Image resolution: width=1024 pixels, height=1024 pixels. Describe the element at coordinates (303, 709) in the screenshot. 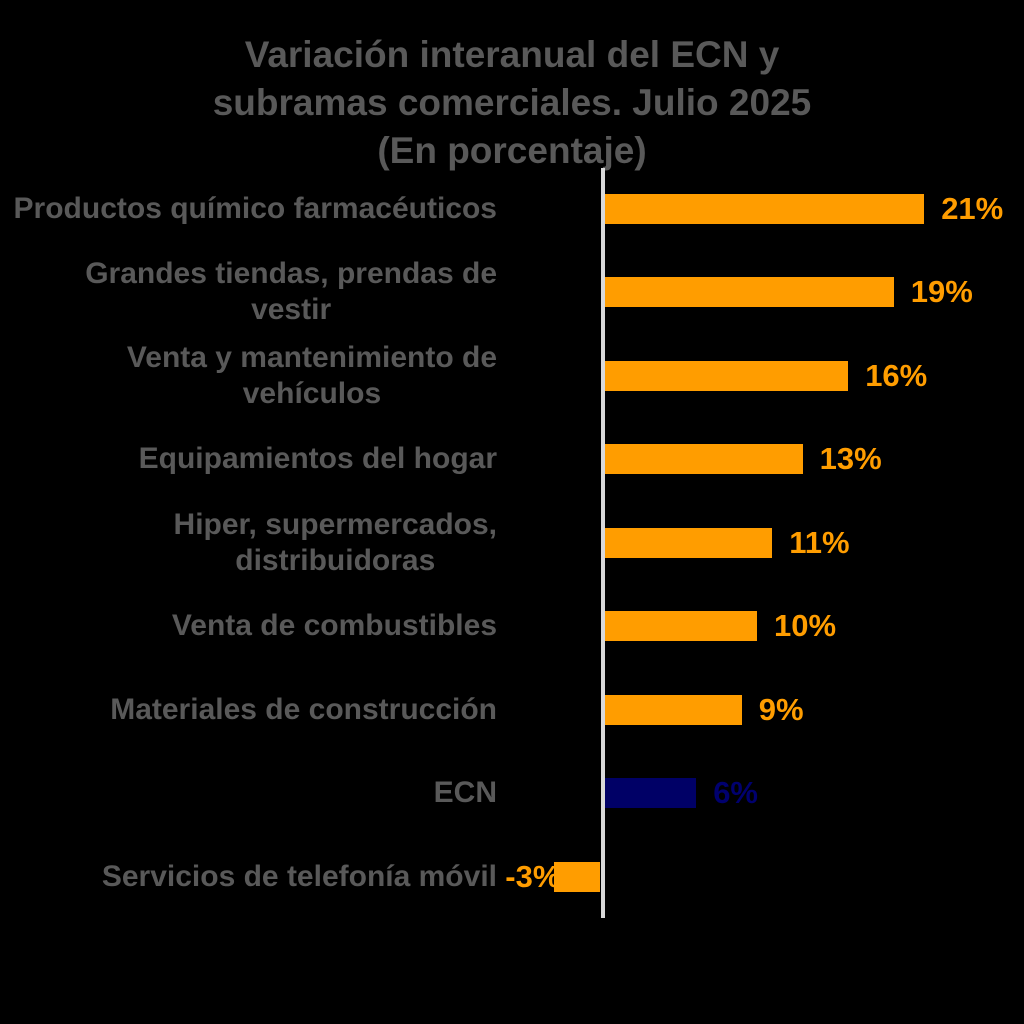

I see `category-label: Materiales de construcción` at that location.